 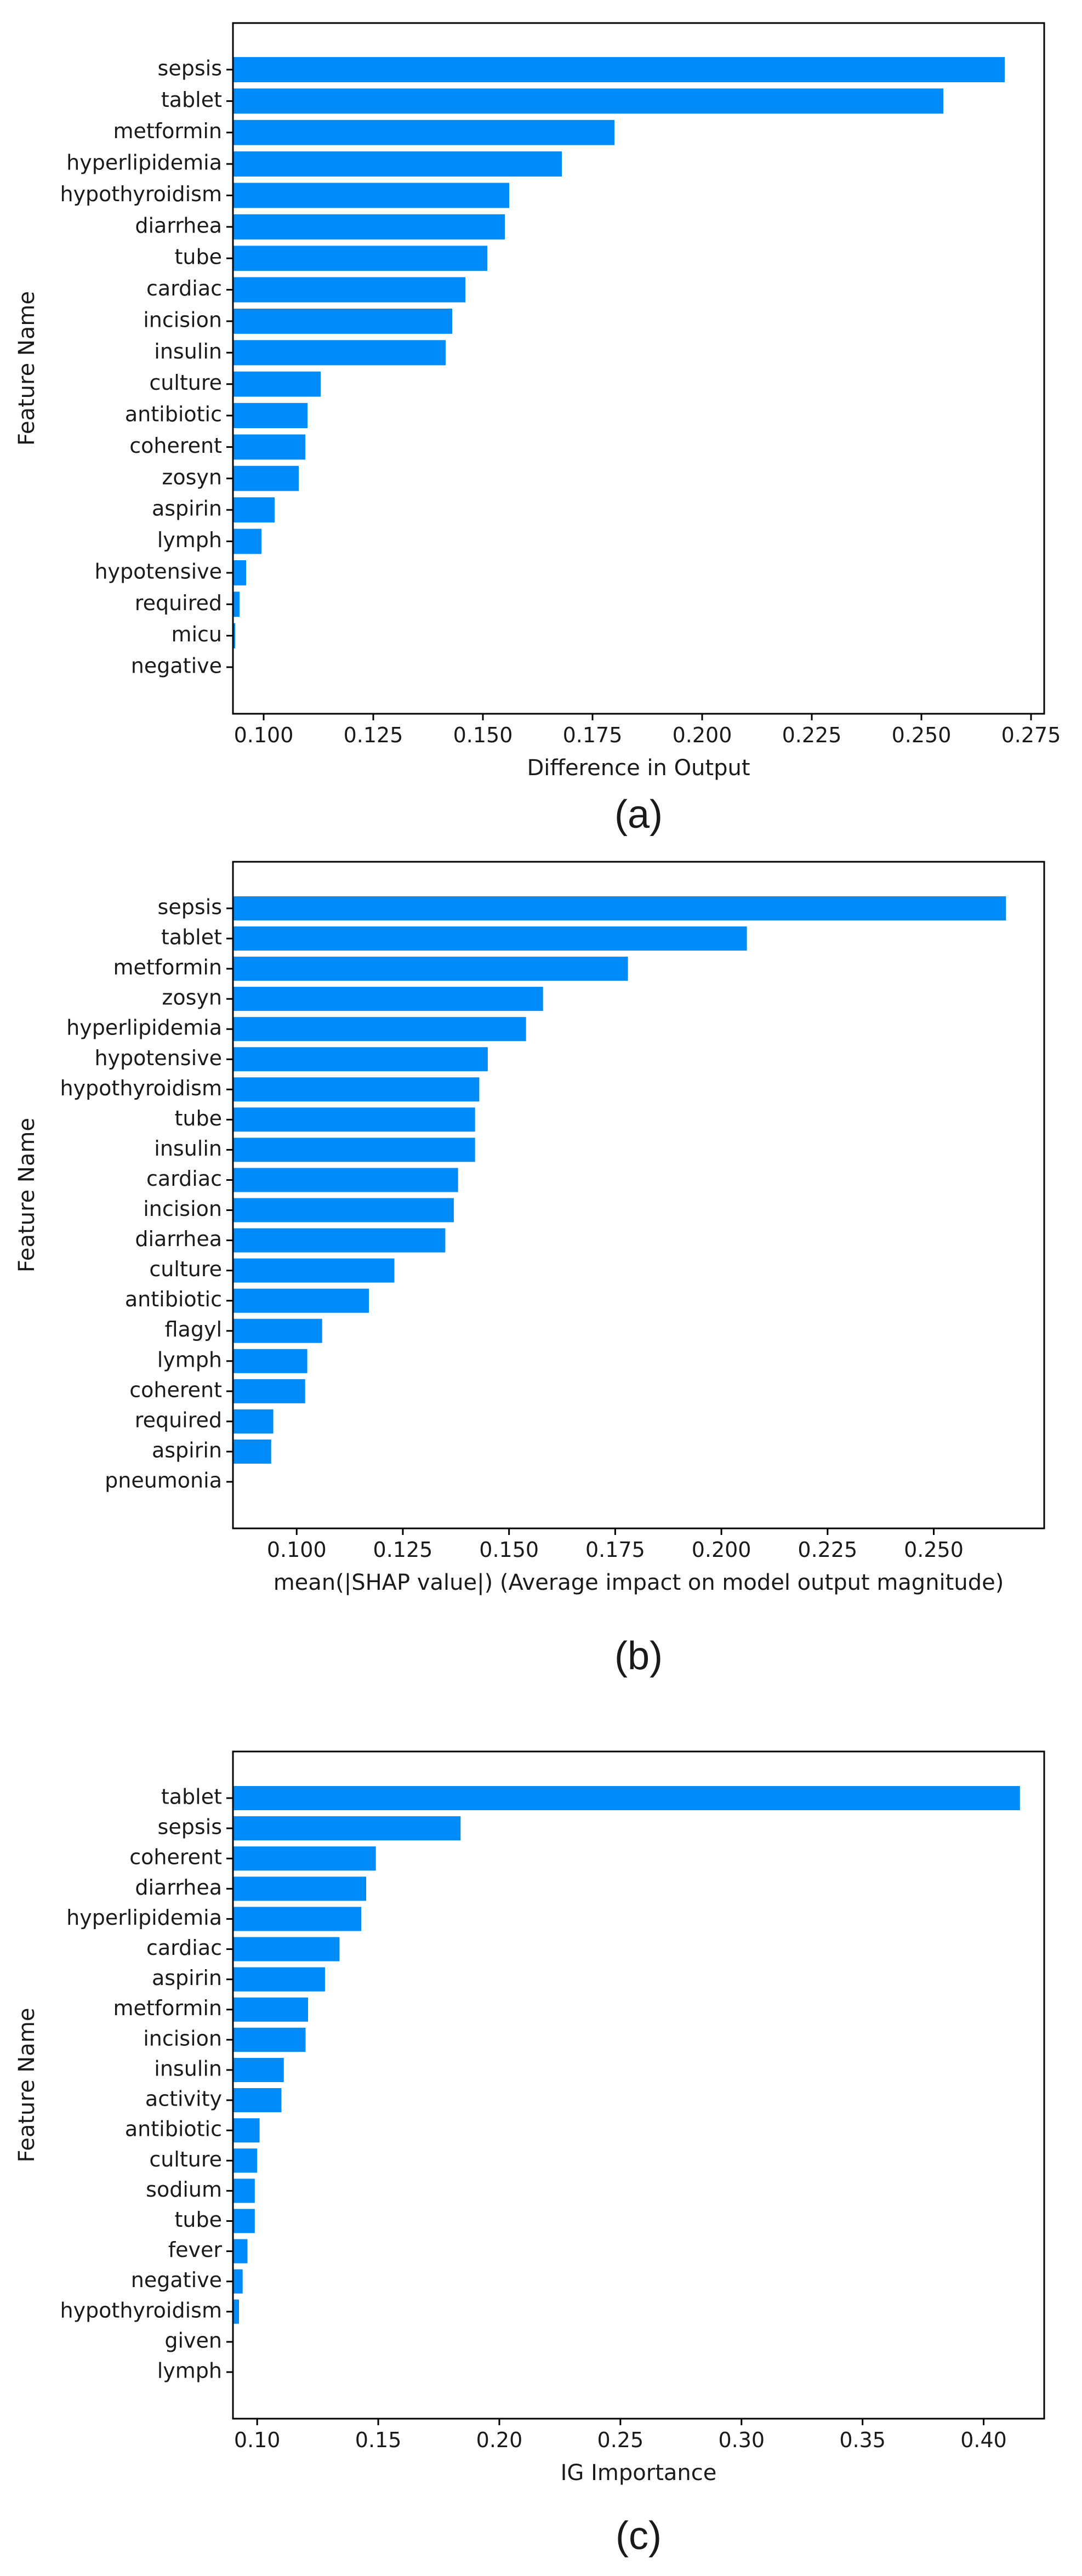 I want to click on bar-activity, so click(x=257, y=2100).